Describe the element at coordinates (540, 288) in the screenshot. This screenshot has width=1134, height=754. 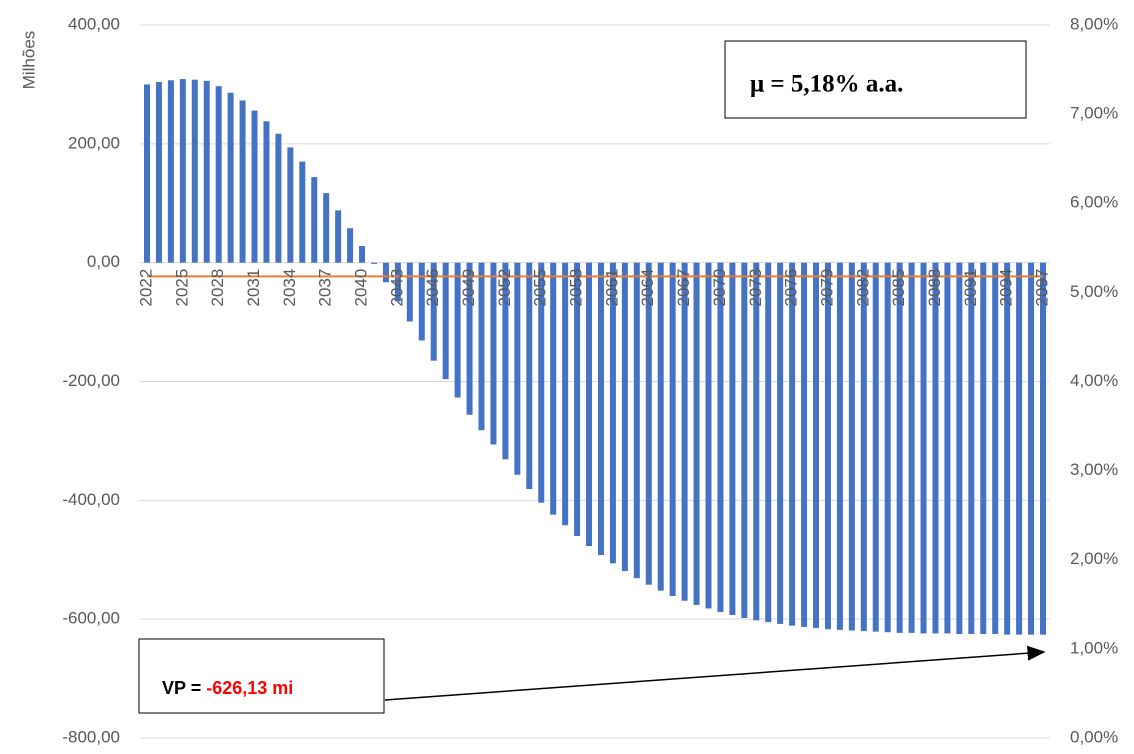
I see `x-tick-label: 2055` at that location.